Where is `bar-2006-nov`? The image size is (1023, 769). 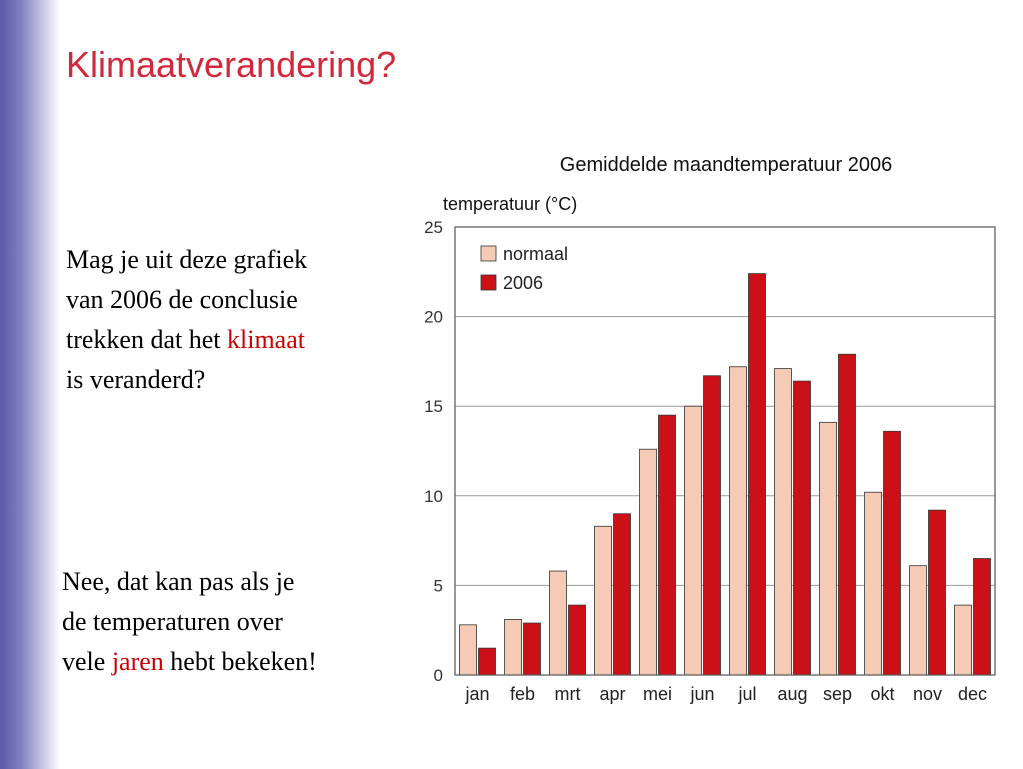 bar-2006-nov is located at coordinates (937, 592).